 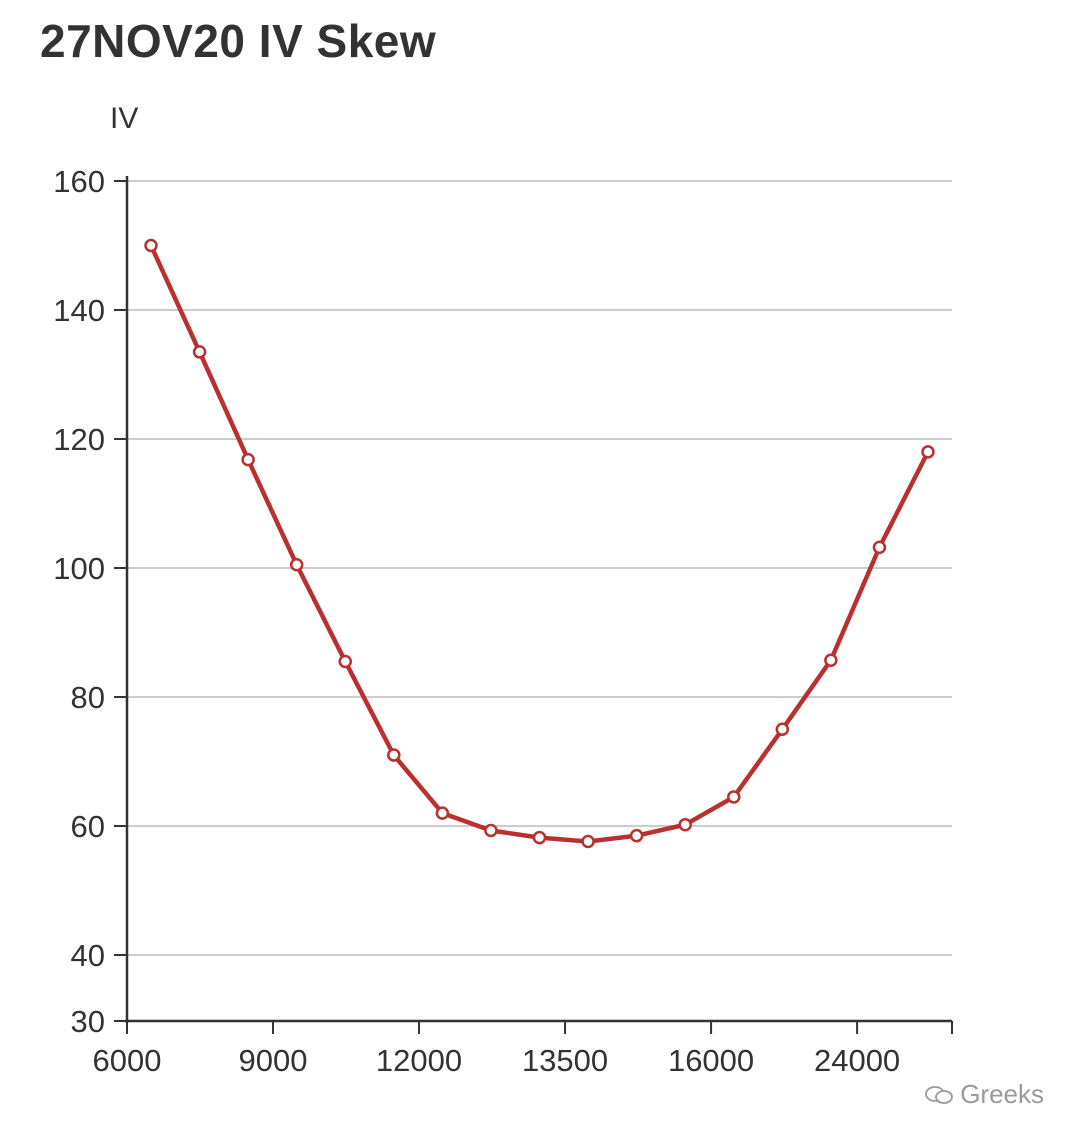 What do you see at coordinates (88, 697) in the screenshot?
I see `y-tick-label: 80` at bounding box center [88, 697].